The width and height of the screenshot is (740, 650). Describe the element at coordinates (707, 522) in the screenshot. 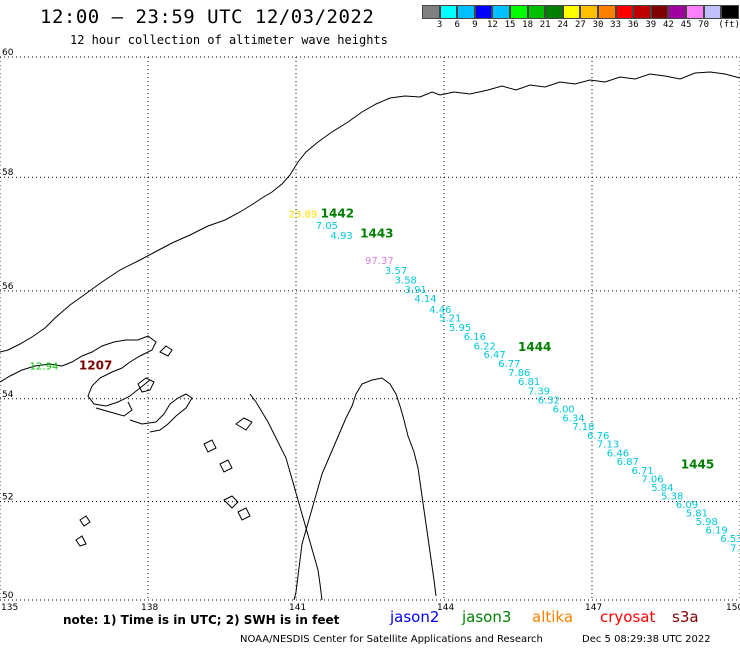

I see `wave-height-value: 5.98` at that location.